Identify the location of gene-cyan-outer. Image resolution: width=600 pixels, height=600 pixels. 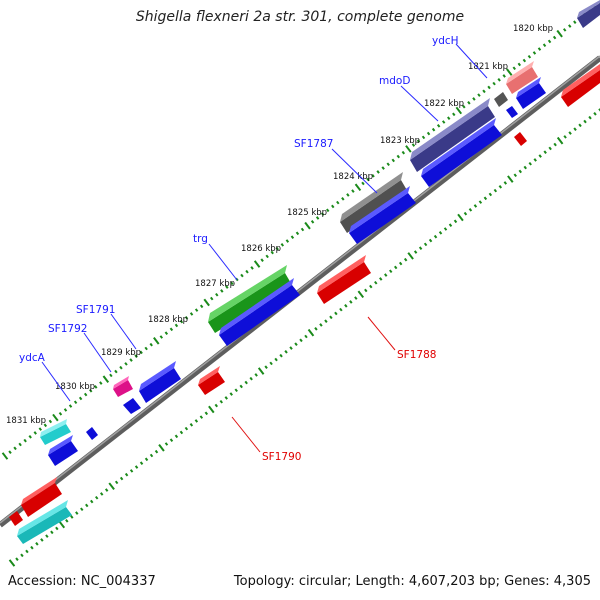
(44, 522).